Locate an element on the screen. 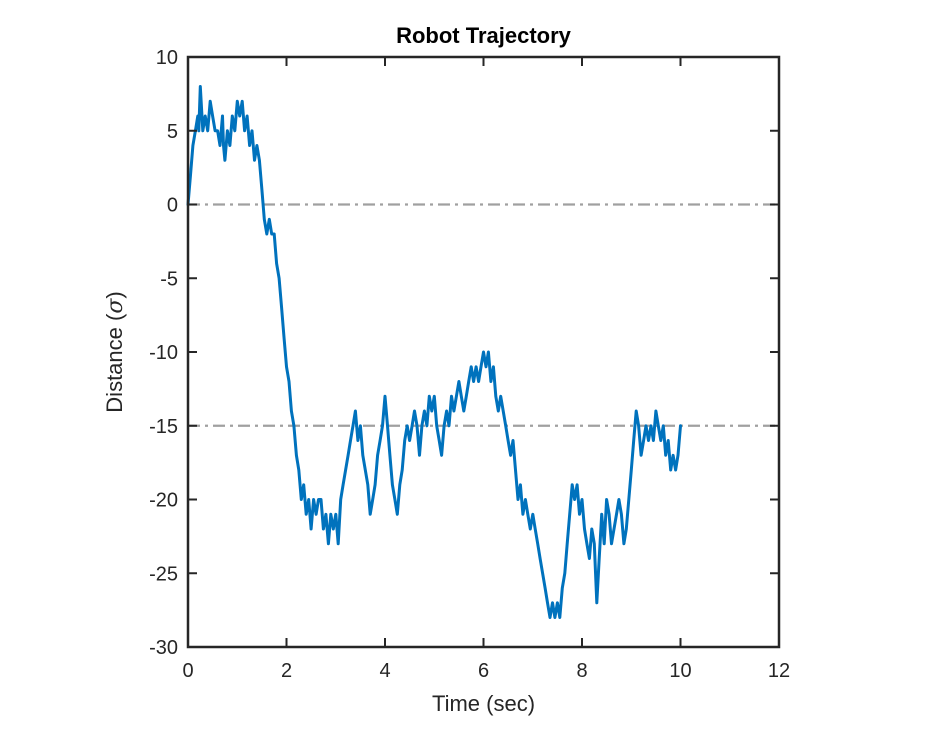 The height and width of the screenshot is (732, 934). y-tick-label: -10 is located at coordinates (163, 353).